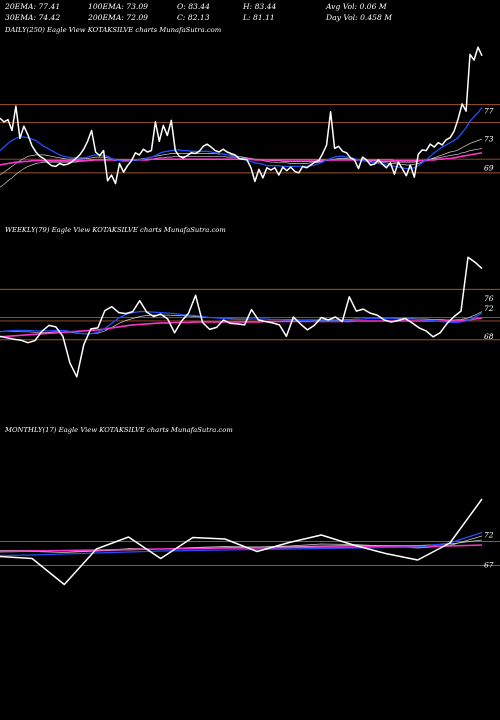 The image size is (500, 720). I want to click on monthly-price-line, so click(241, 542).